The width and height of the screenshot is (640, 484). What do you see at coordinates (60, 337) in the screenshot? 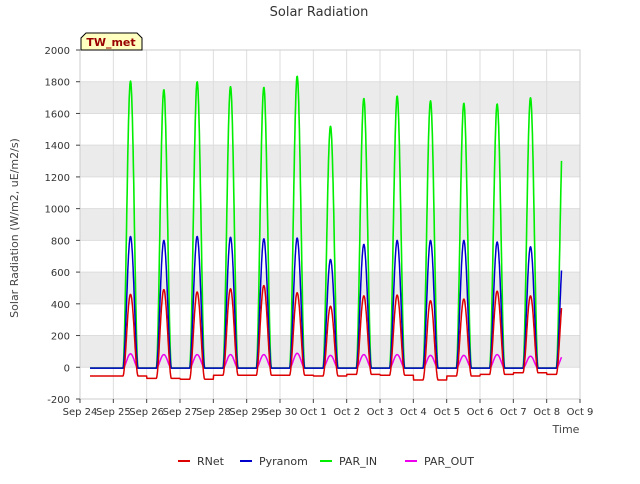
I see `y-tick-label: 200` at bounding box center [60, 337].